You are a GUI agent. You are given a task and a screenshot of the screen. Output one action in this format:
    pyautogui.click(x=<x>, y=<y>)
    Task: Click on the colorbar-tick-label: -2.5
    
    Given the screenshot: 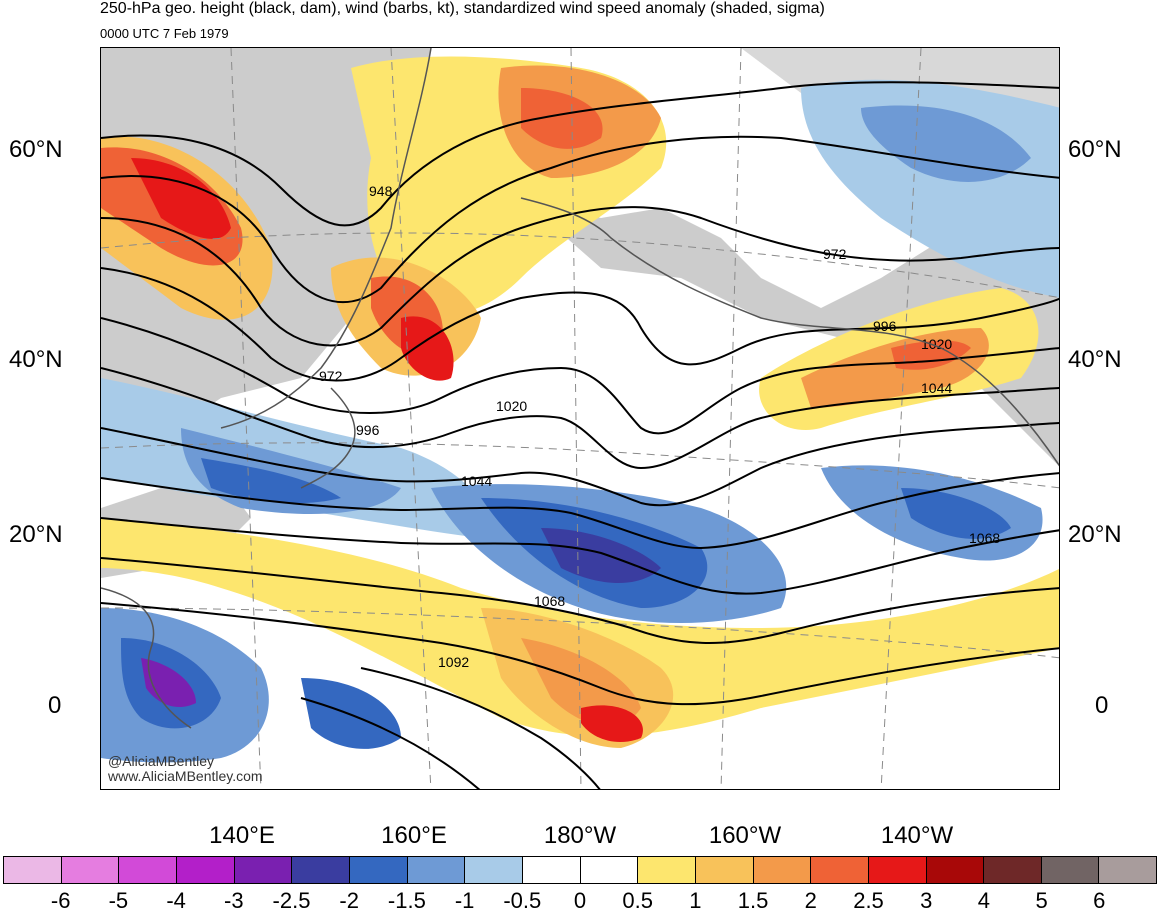 What is the action you would take?
    pyautogui.click(x=291, y=900)
    